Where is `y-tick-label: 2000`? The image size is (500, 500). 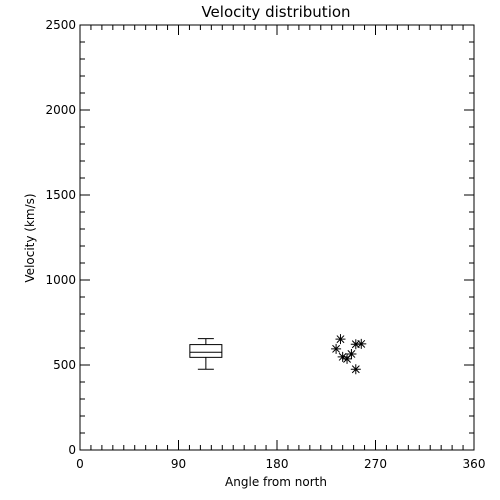 y-tick-label: 2000 is located at coordinates (60, 110).